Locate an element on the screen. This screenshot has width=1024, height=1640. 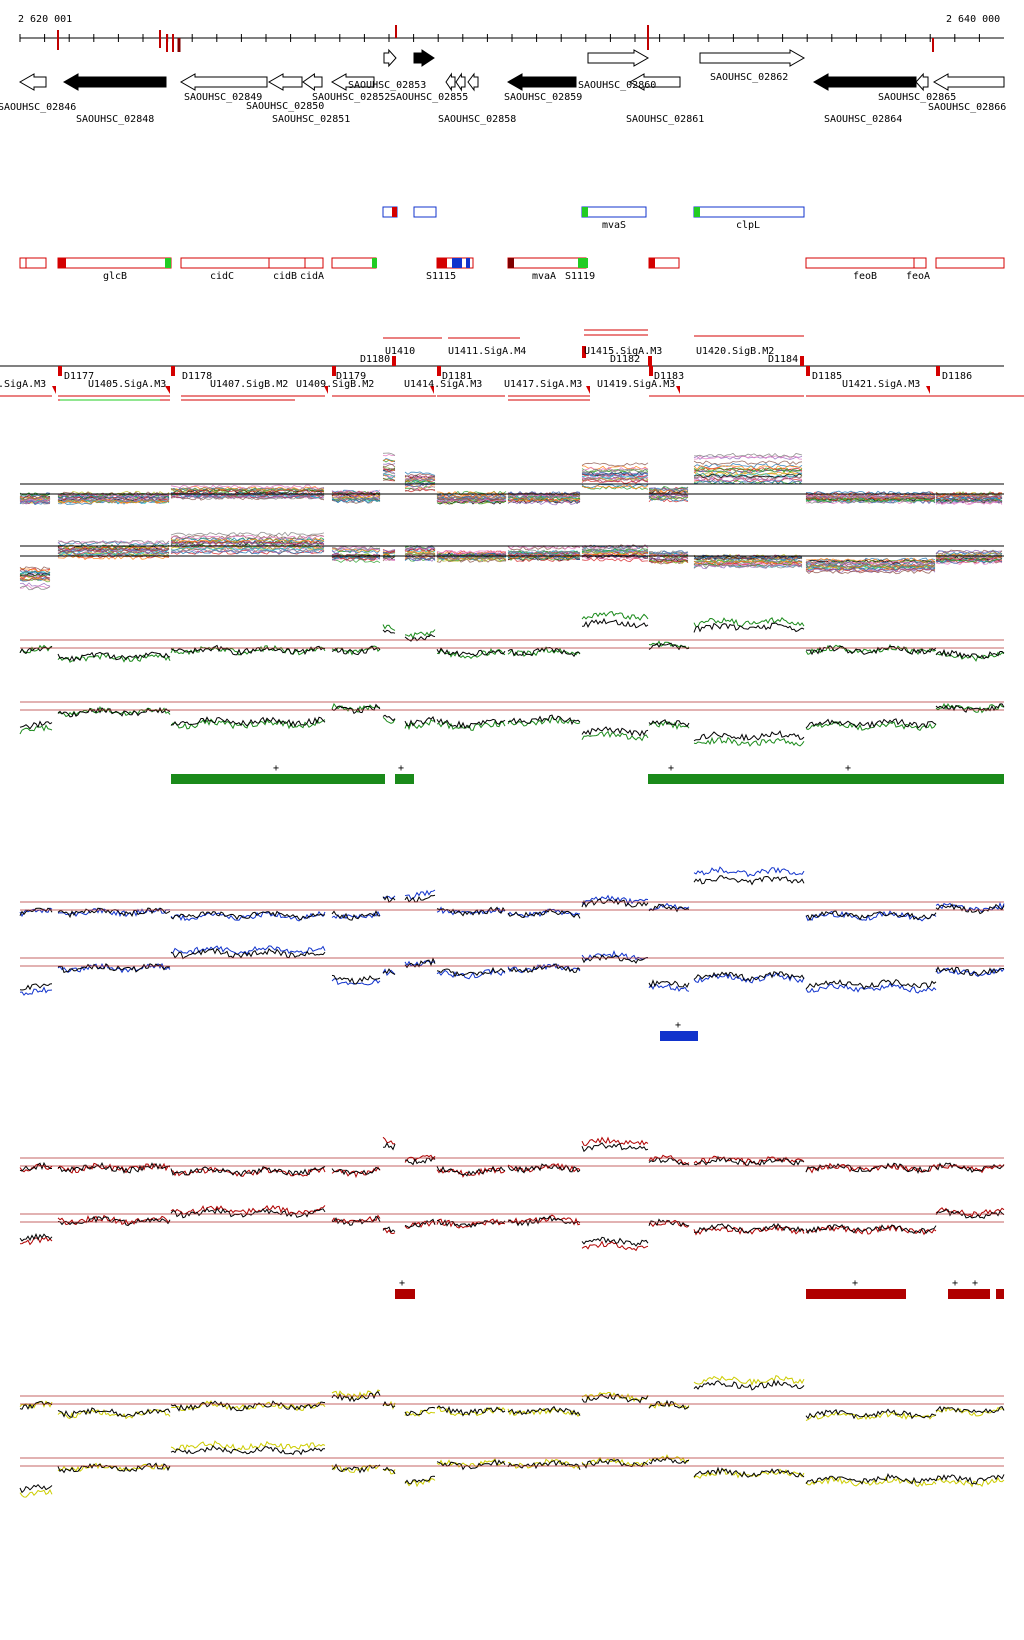
gene-label: SAOUHSC_02862 is located at coordinates (749, 77).